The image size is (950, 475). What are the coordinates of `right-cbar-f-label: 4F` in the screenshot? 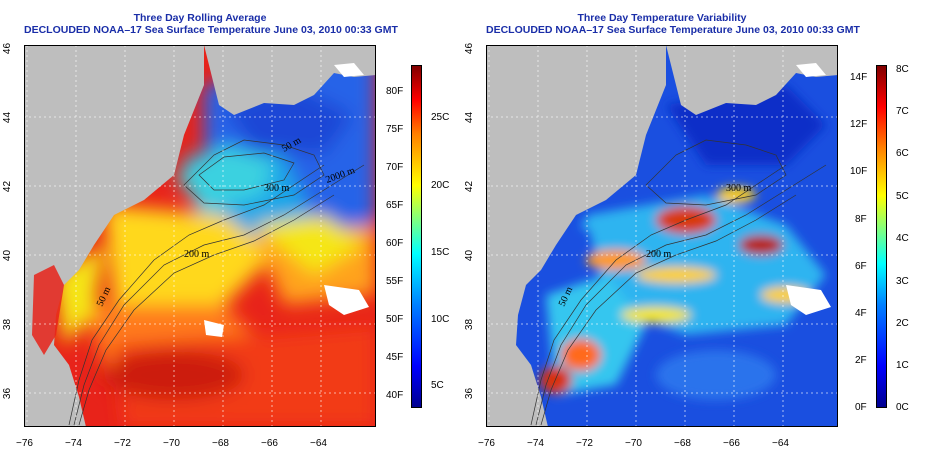 It's located at (861, 313).